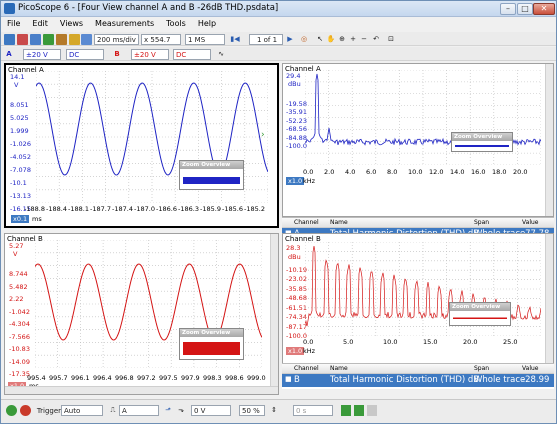 This screenshot has height=424, width=557. I want to click on channel-b-icon: B, so click(117, 54).